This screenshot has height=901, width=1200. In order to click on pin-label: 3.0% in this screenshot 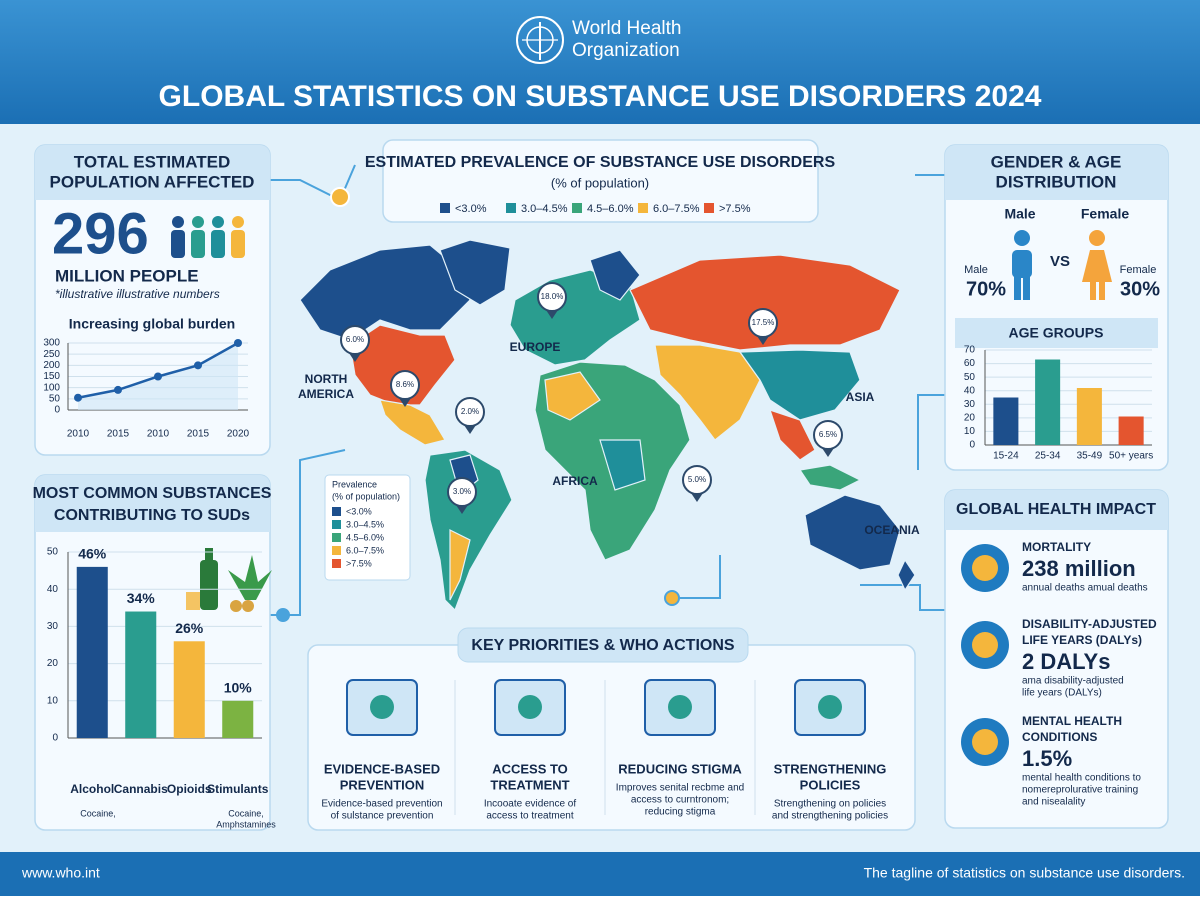, I will do `click(462, 491)`.